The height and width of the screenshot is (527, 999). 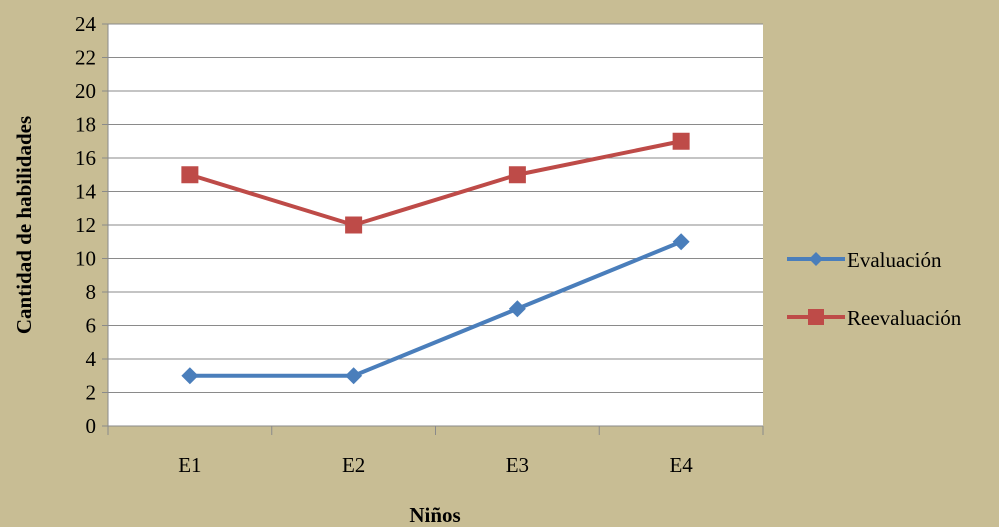 I want to click on y-tick-label: 24, so click(x=86, y=24).